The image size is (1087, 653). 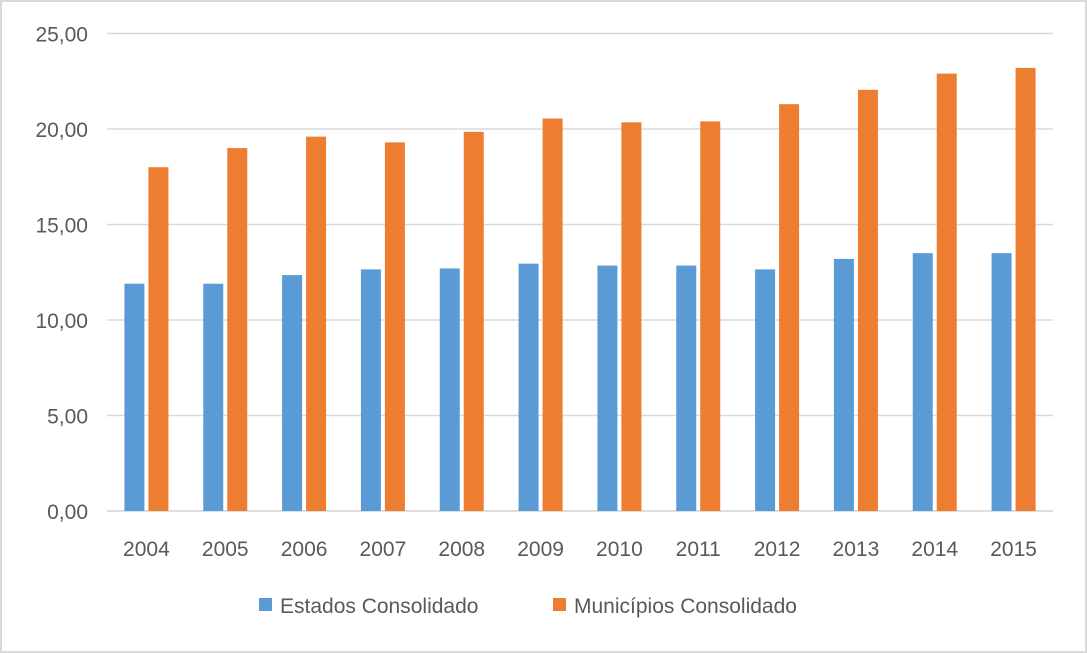 I want to click on bar-estados-2011, so click(x=686, y=388).